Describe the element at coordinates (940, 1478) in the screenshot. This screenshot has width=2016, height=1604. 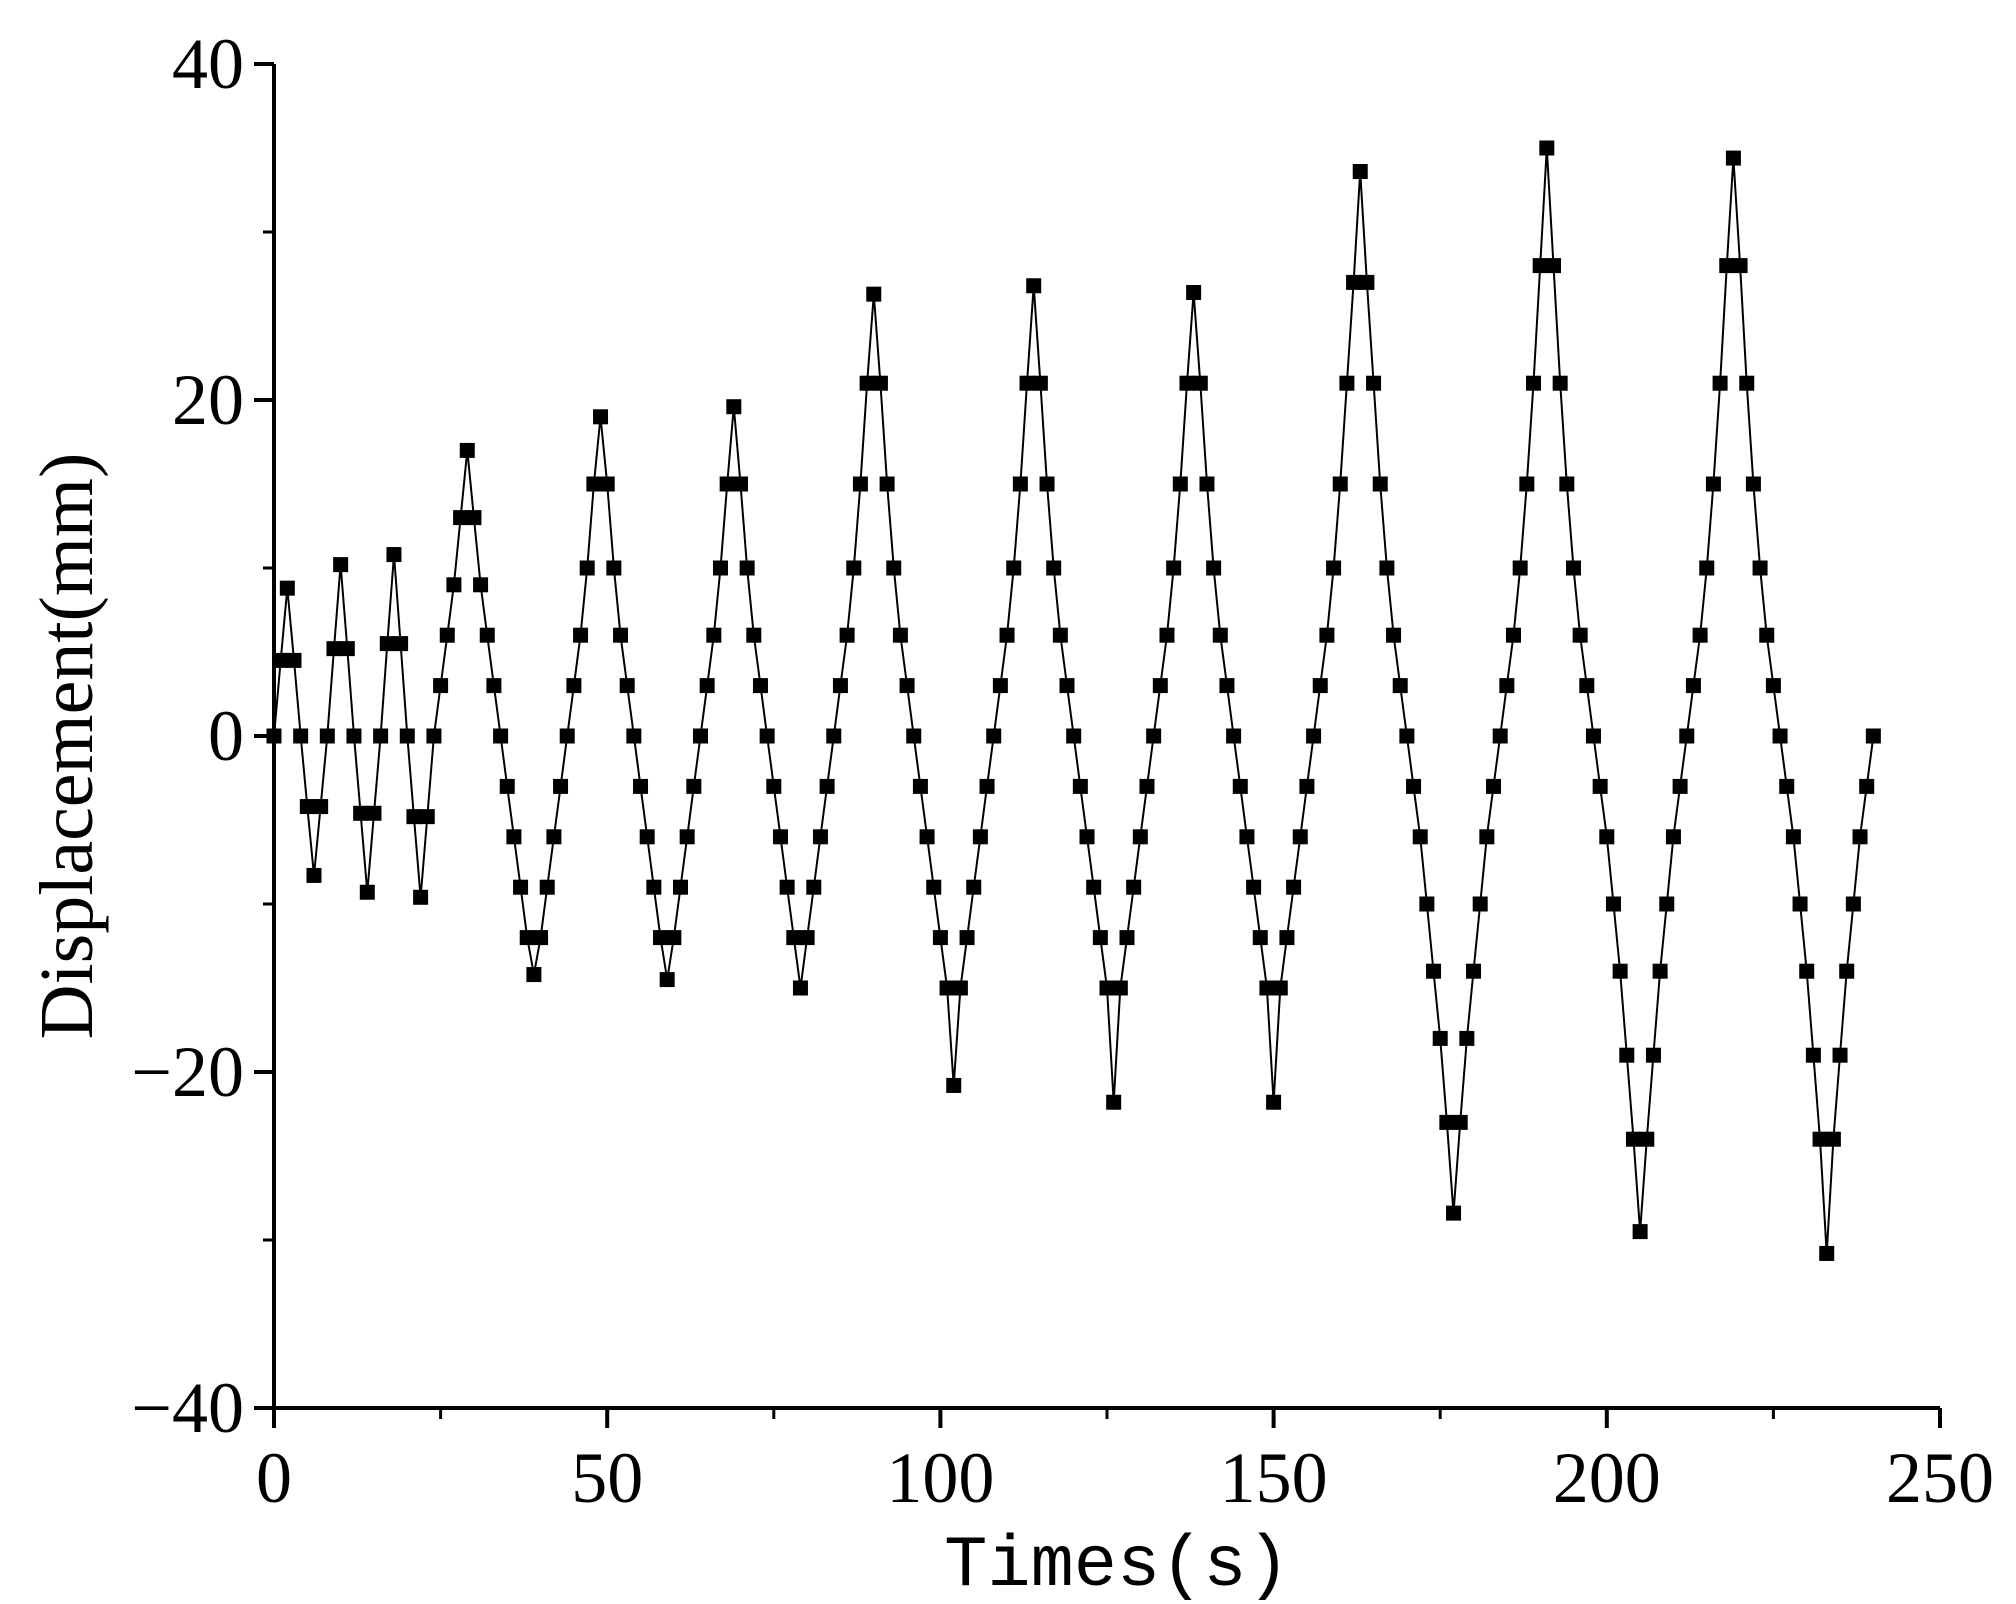
I see `x-tick-label: 100` at that location.